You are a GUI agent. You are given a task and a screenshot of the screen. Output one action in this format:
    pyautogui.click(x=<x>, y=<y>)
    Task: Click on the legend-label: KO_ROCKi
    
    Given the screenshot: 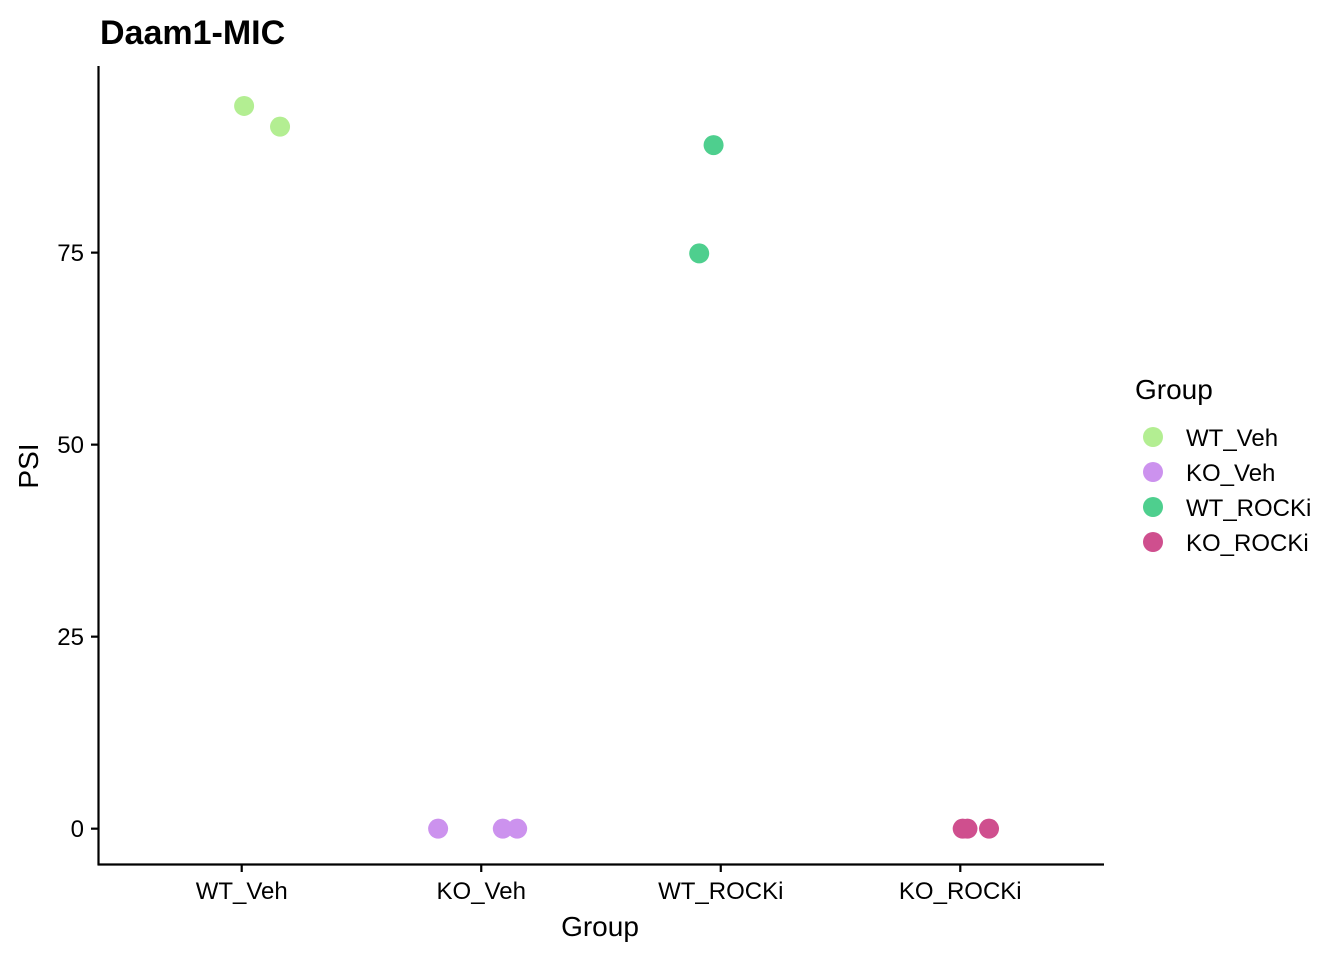 What is the action you would take?
    pyautogui.click(x=1247, y=543)
    